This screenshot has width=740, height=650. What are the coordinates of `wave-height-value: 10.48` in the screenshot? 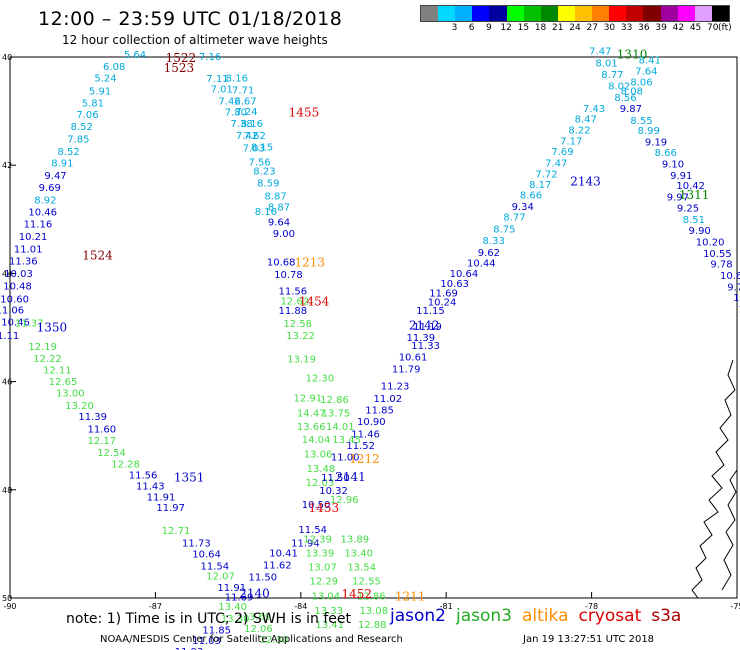 It's located at (17, 286).